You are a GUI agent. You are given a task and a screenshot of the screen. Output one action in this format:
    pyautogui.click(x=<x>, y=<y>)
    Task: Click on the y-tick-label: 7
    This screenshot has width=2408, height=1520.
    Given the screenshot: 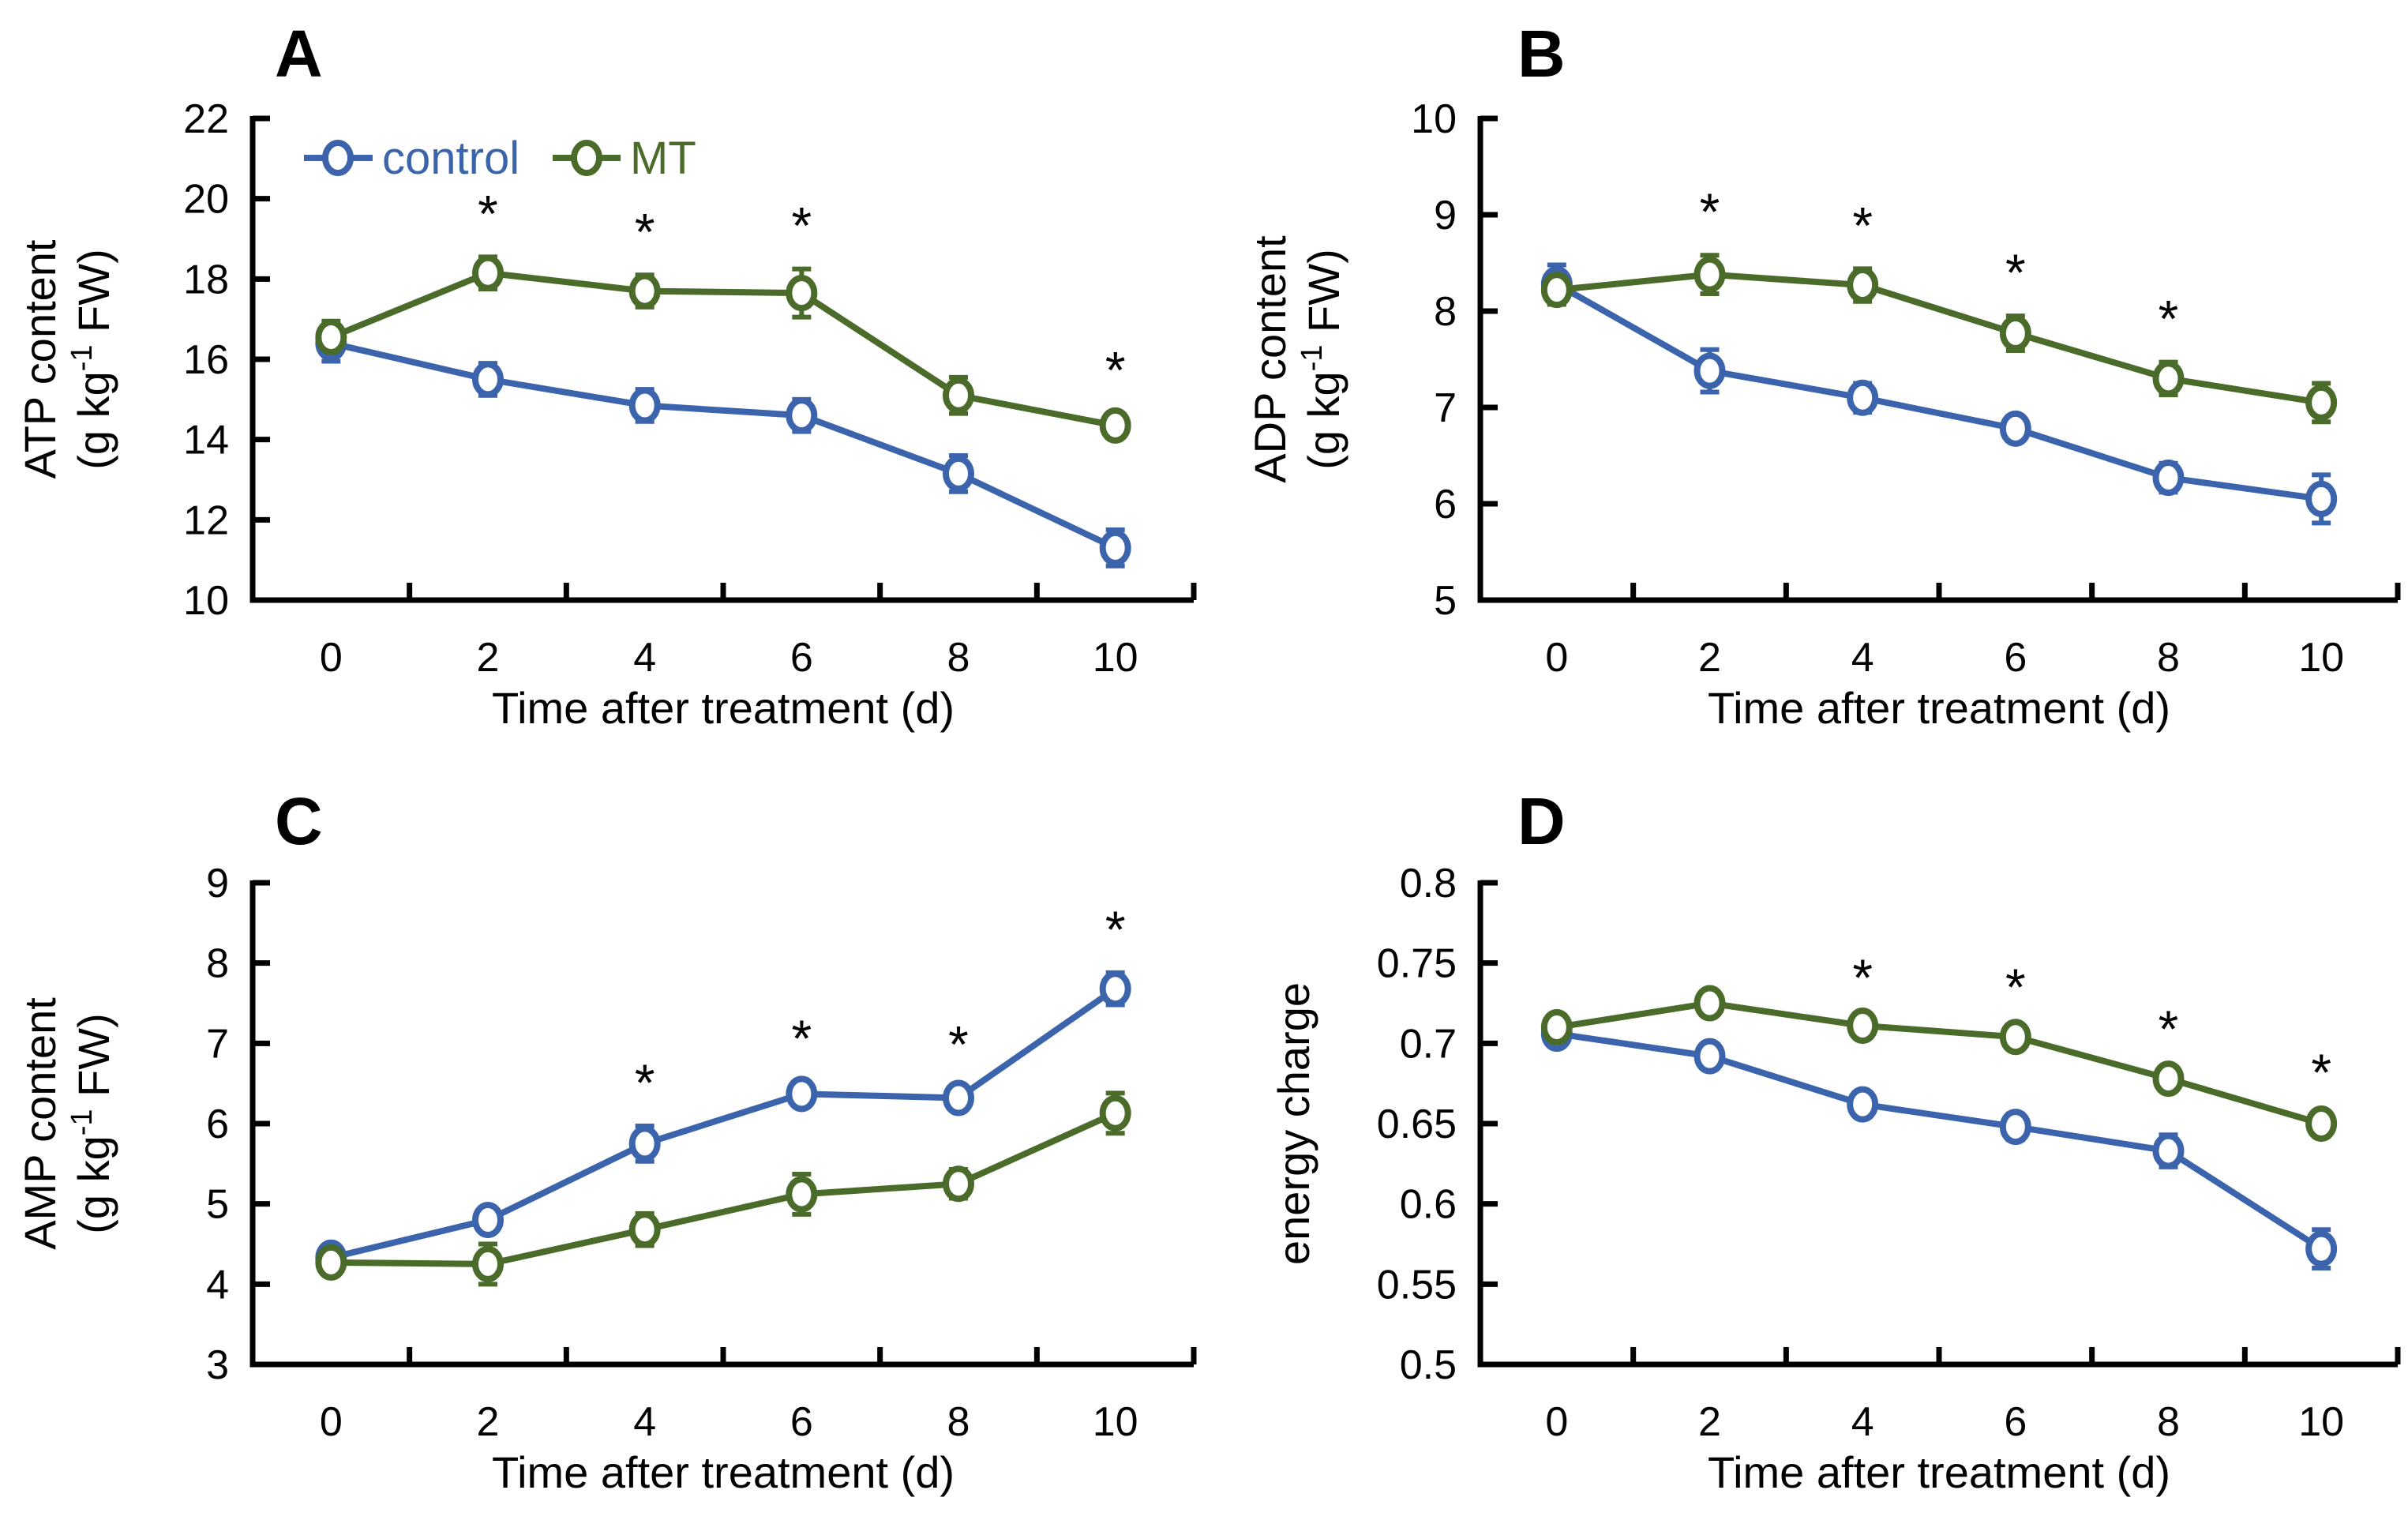 What is the action you would take?
    pyautogui.click(x=1445, y=408)
    